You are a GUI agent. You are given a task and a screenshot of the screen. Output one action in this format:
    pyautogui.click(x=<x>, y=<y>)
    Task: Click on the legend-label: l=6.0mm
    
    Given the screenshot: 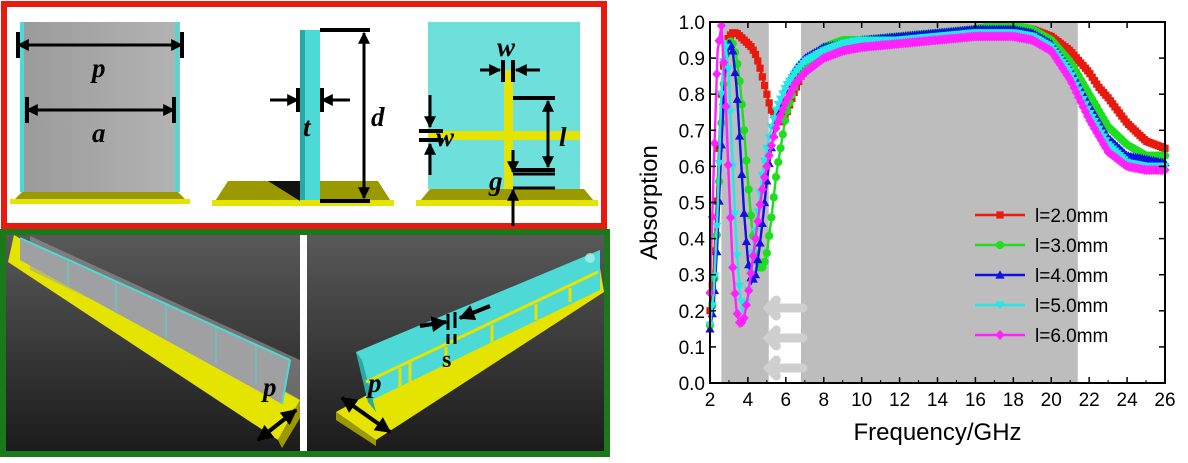 What is the action you would take?
    pyautogui.click(x=1071, y=336)
    